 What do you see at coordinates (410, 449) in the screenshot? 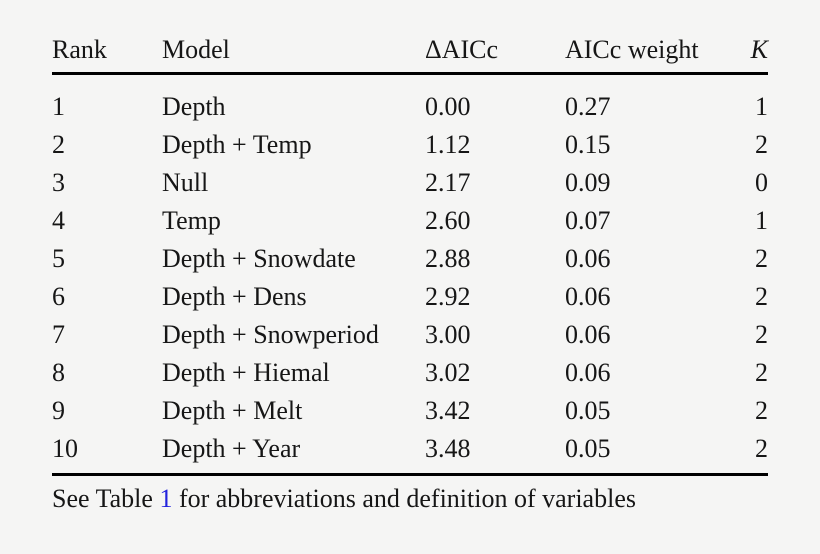
I see `table-row: 10 Depth + Year 3.48 0.05 2` at bounding box center [410, 449].